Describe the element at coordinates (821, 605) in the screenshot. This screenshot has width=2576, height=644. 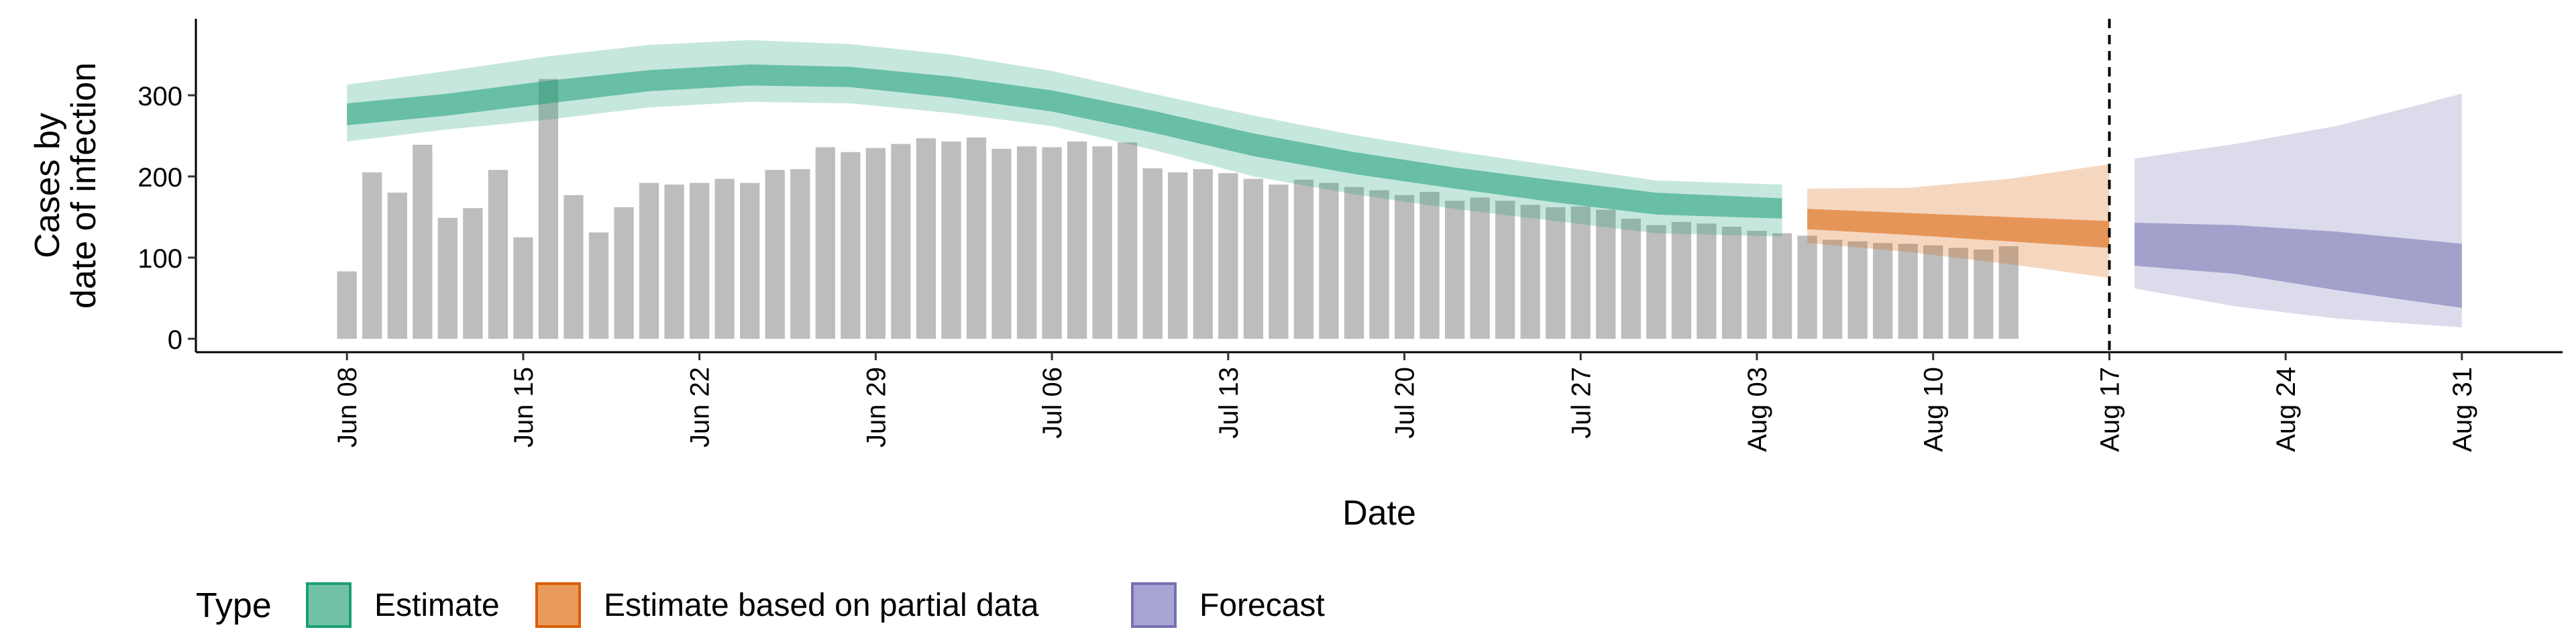
I see `legend-label: Estimate based on partial data` at that location.